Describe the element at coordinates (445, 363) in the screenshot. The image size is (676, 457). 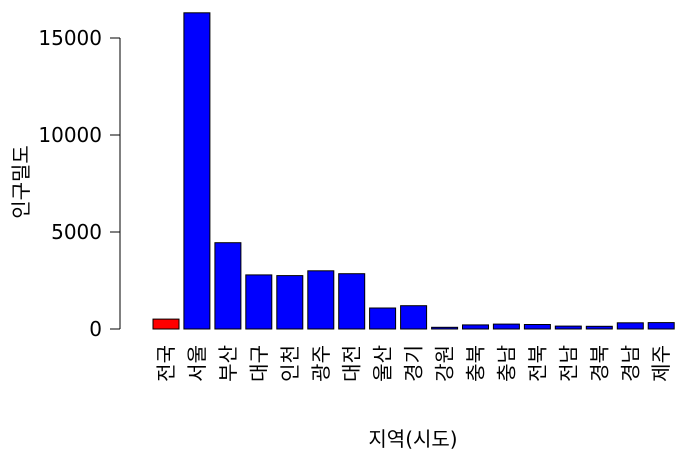
I see `x-tick-label: 강원` at that location.